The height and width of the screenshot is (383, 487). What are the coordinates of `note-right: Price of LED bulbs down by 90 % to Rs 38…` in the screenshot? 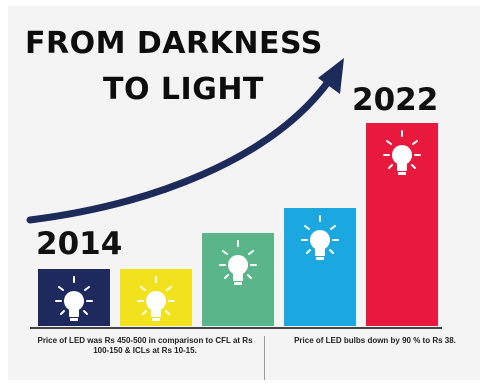 It's located at (375, 340).